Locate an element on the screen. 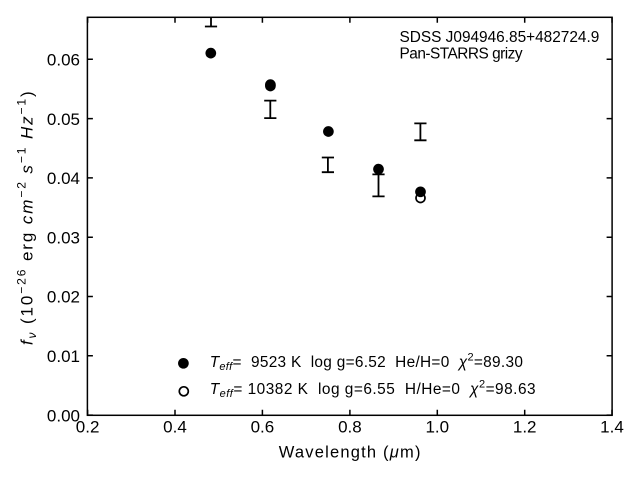 The height and width of the screenshot is (485, 640). svg-text: SDSS J094946.85+482724.9 is located at coordinates (500, 37).